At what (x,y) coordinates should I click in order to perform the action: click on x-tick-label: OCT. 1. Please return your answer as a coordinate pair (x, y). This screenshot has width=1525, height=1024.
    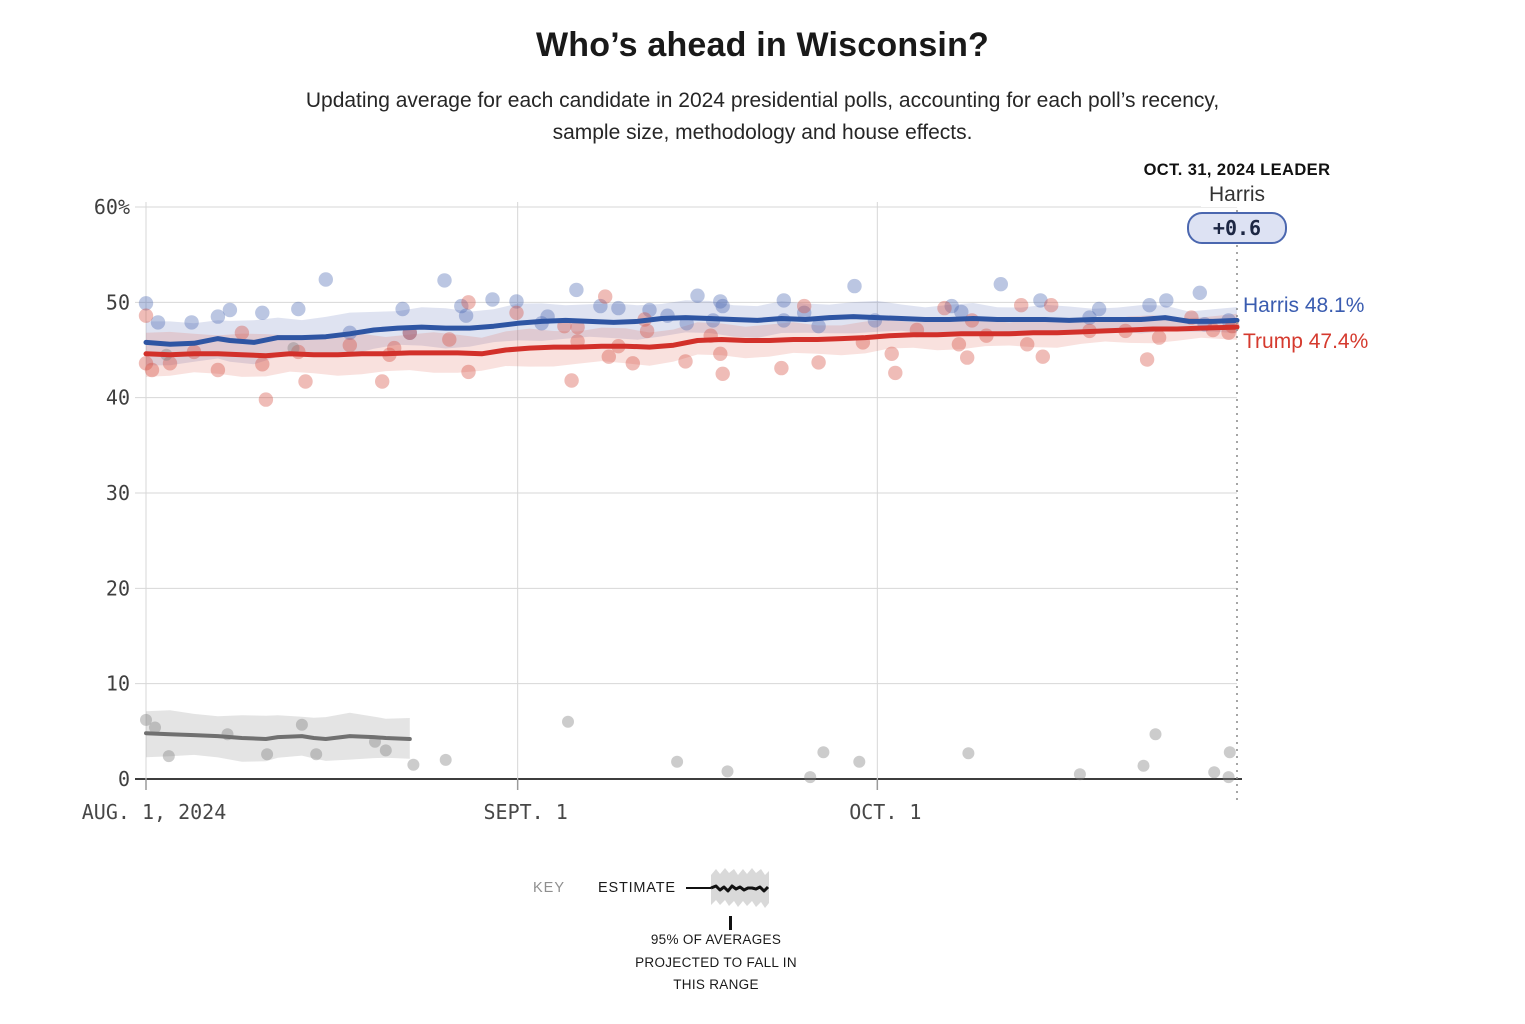
    Looking at the image, I should click on (885, 812).